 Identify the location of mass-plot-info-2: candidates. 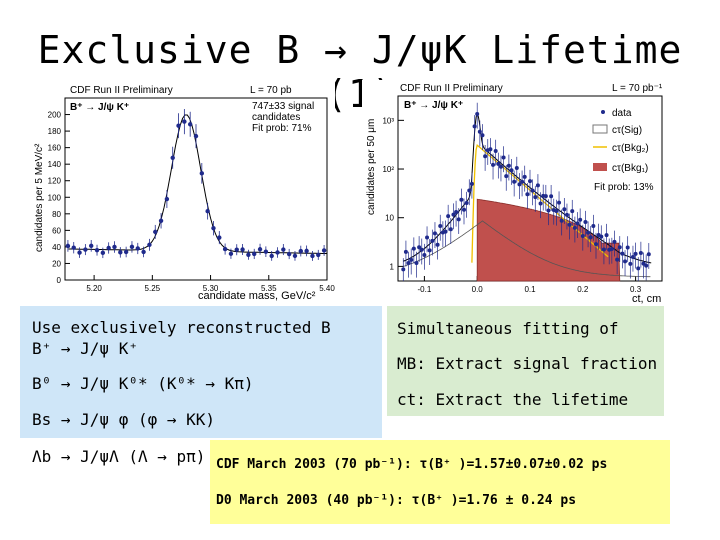
(276, 117).